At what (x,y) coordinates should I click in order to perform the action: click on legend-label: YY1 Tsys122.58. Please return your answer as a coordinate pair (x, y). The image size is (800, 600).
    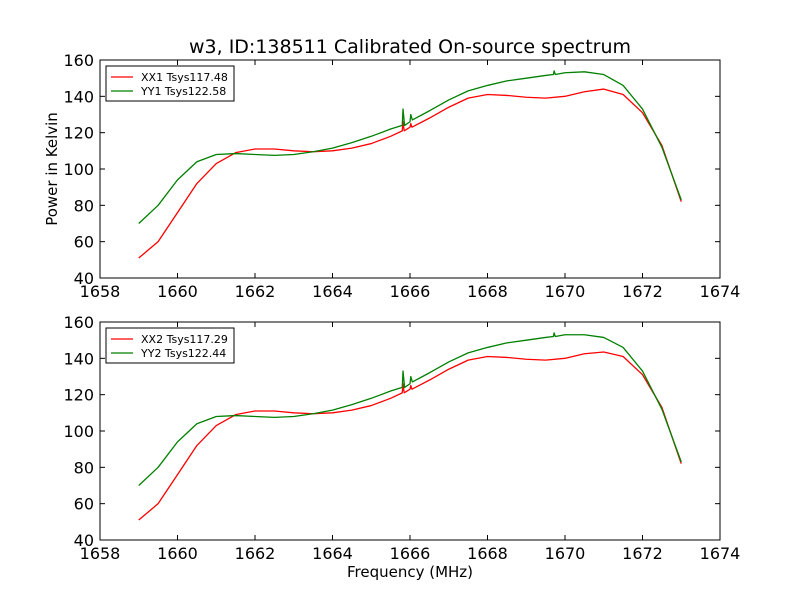
    Looking at the image, I should click on (183, 91).